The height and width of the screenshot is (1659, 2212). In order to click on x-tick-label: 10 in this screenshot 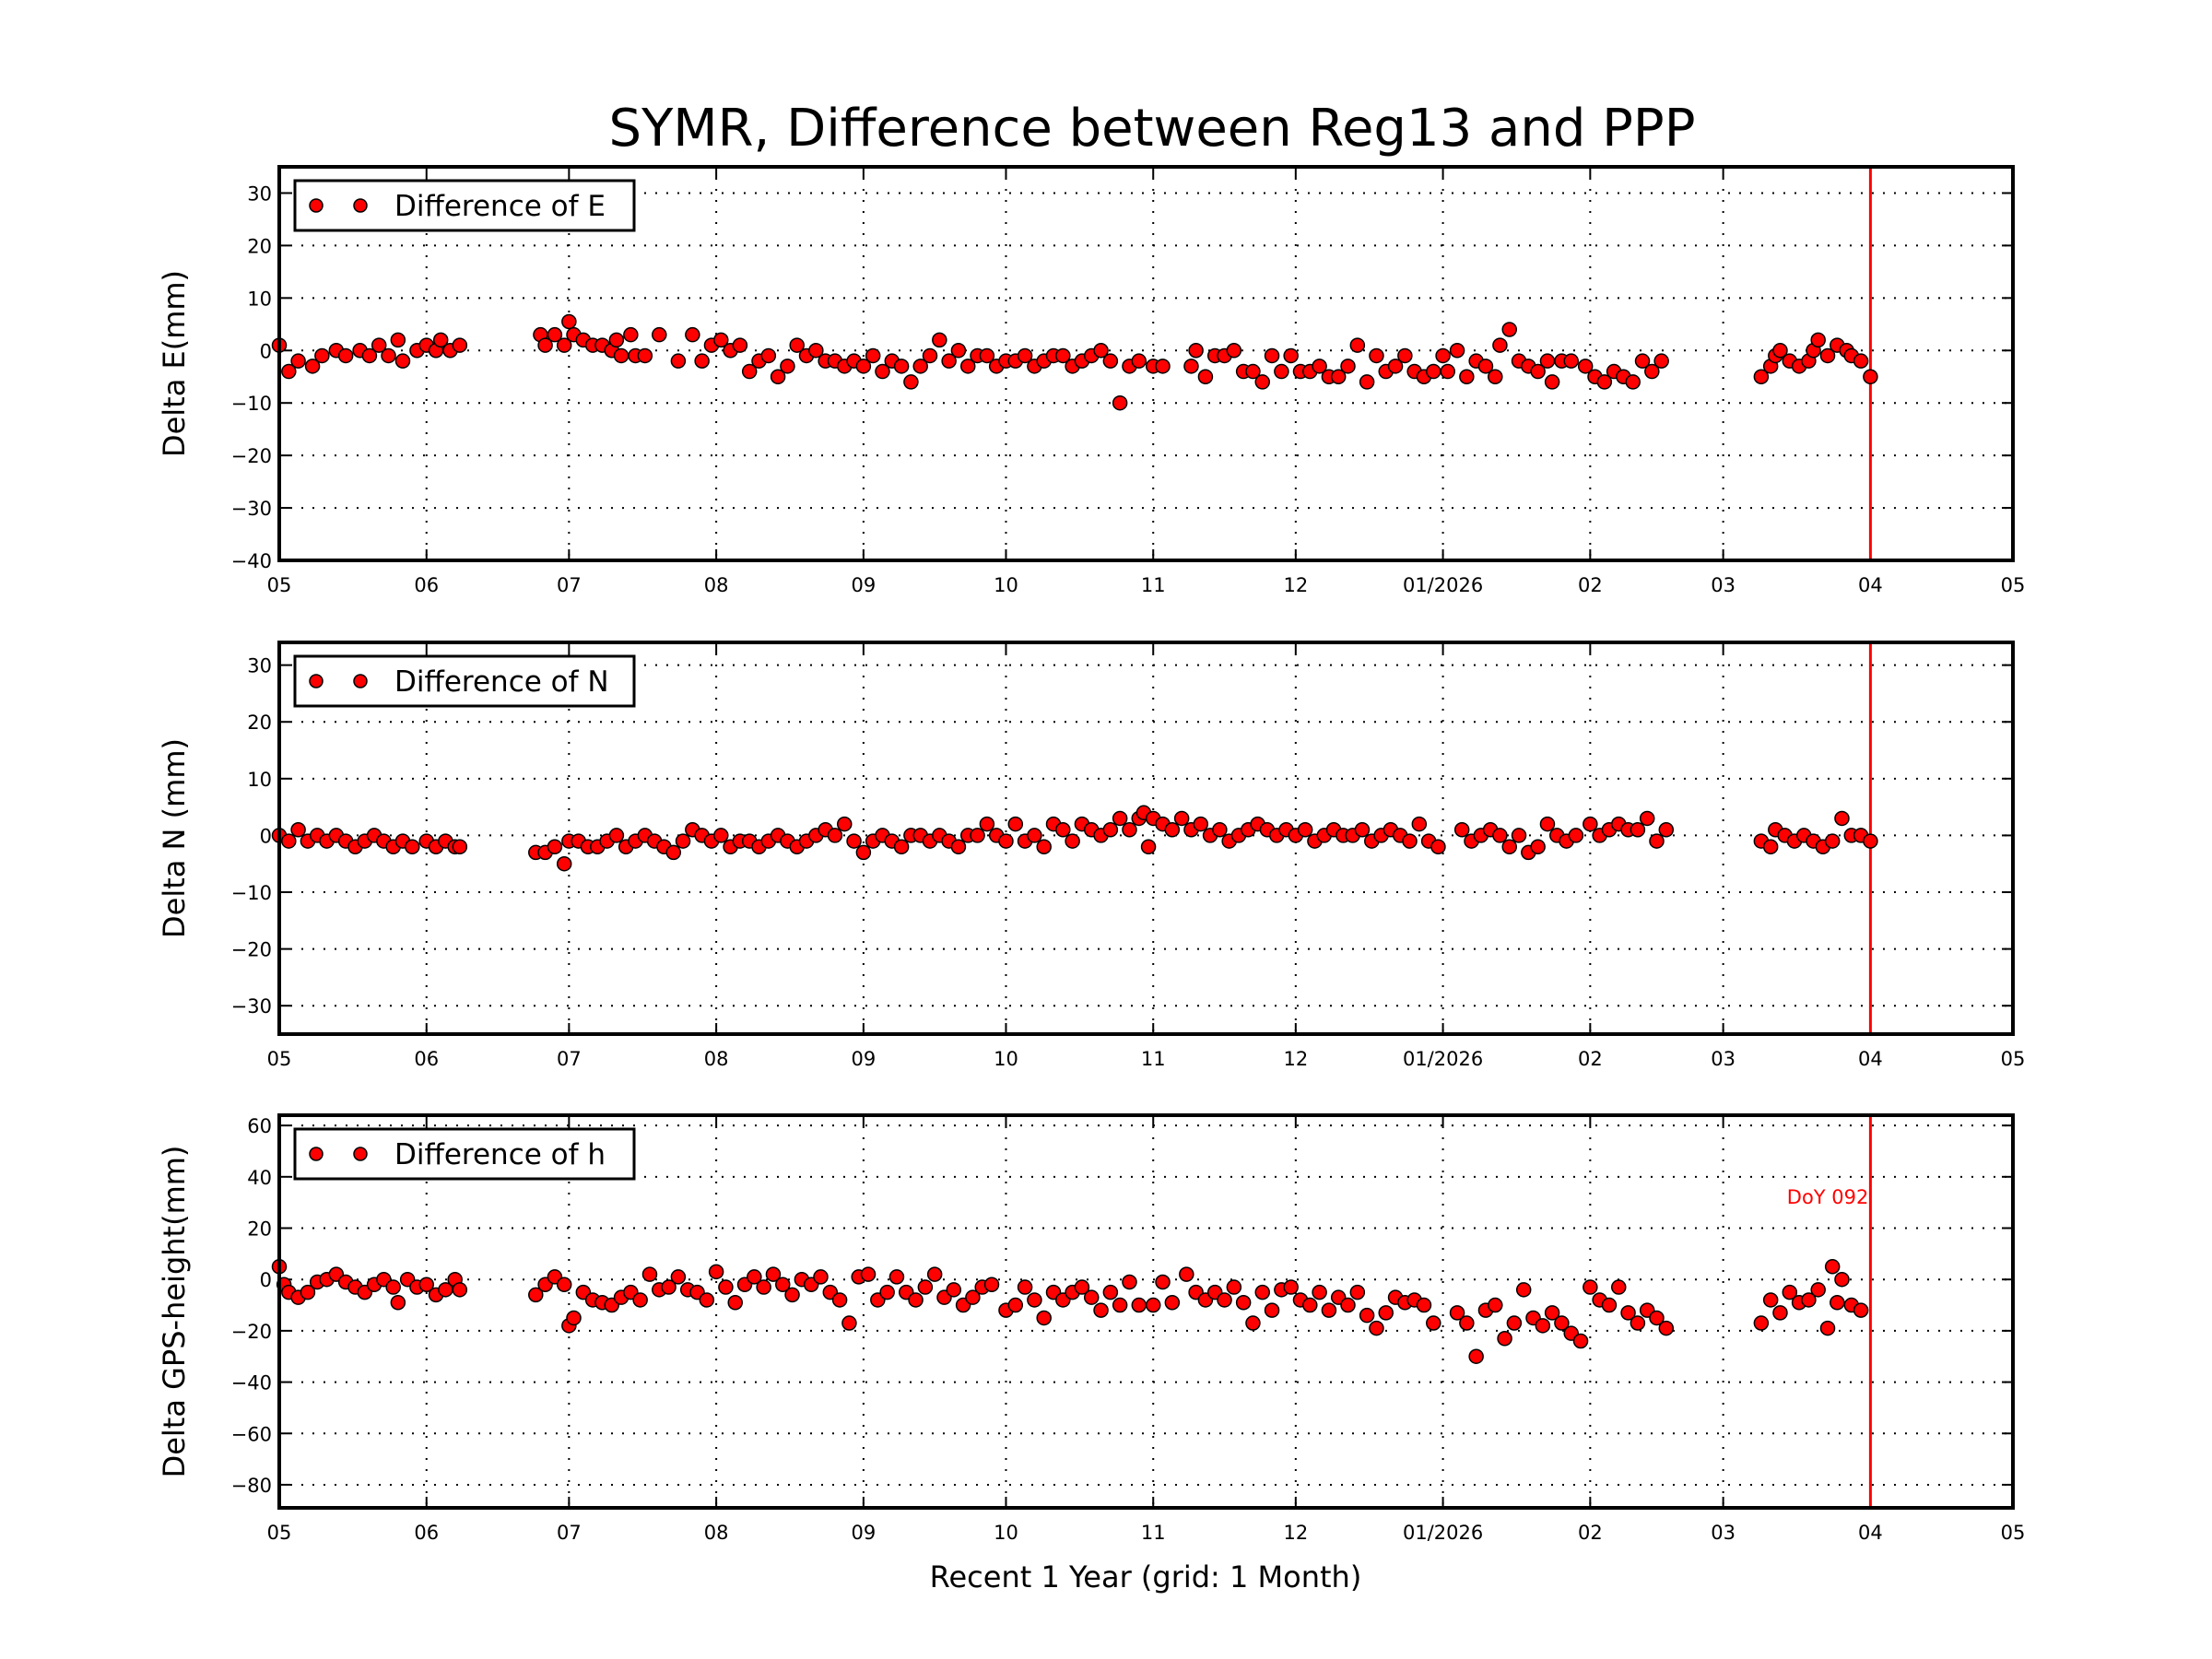, I will do `click(1006, 1533)`.